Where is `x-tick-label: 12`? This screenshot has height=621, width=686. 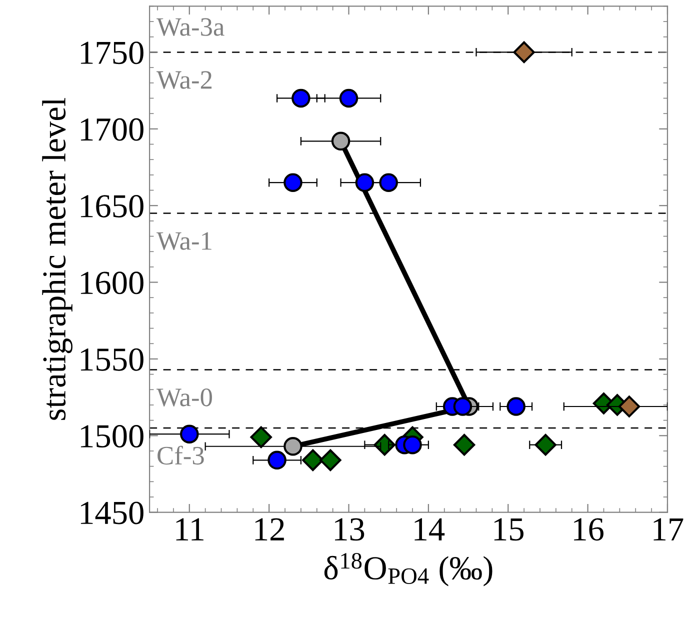
x-tick-label: 12 is located at coordinates (269, 529).